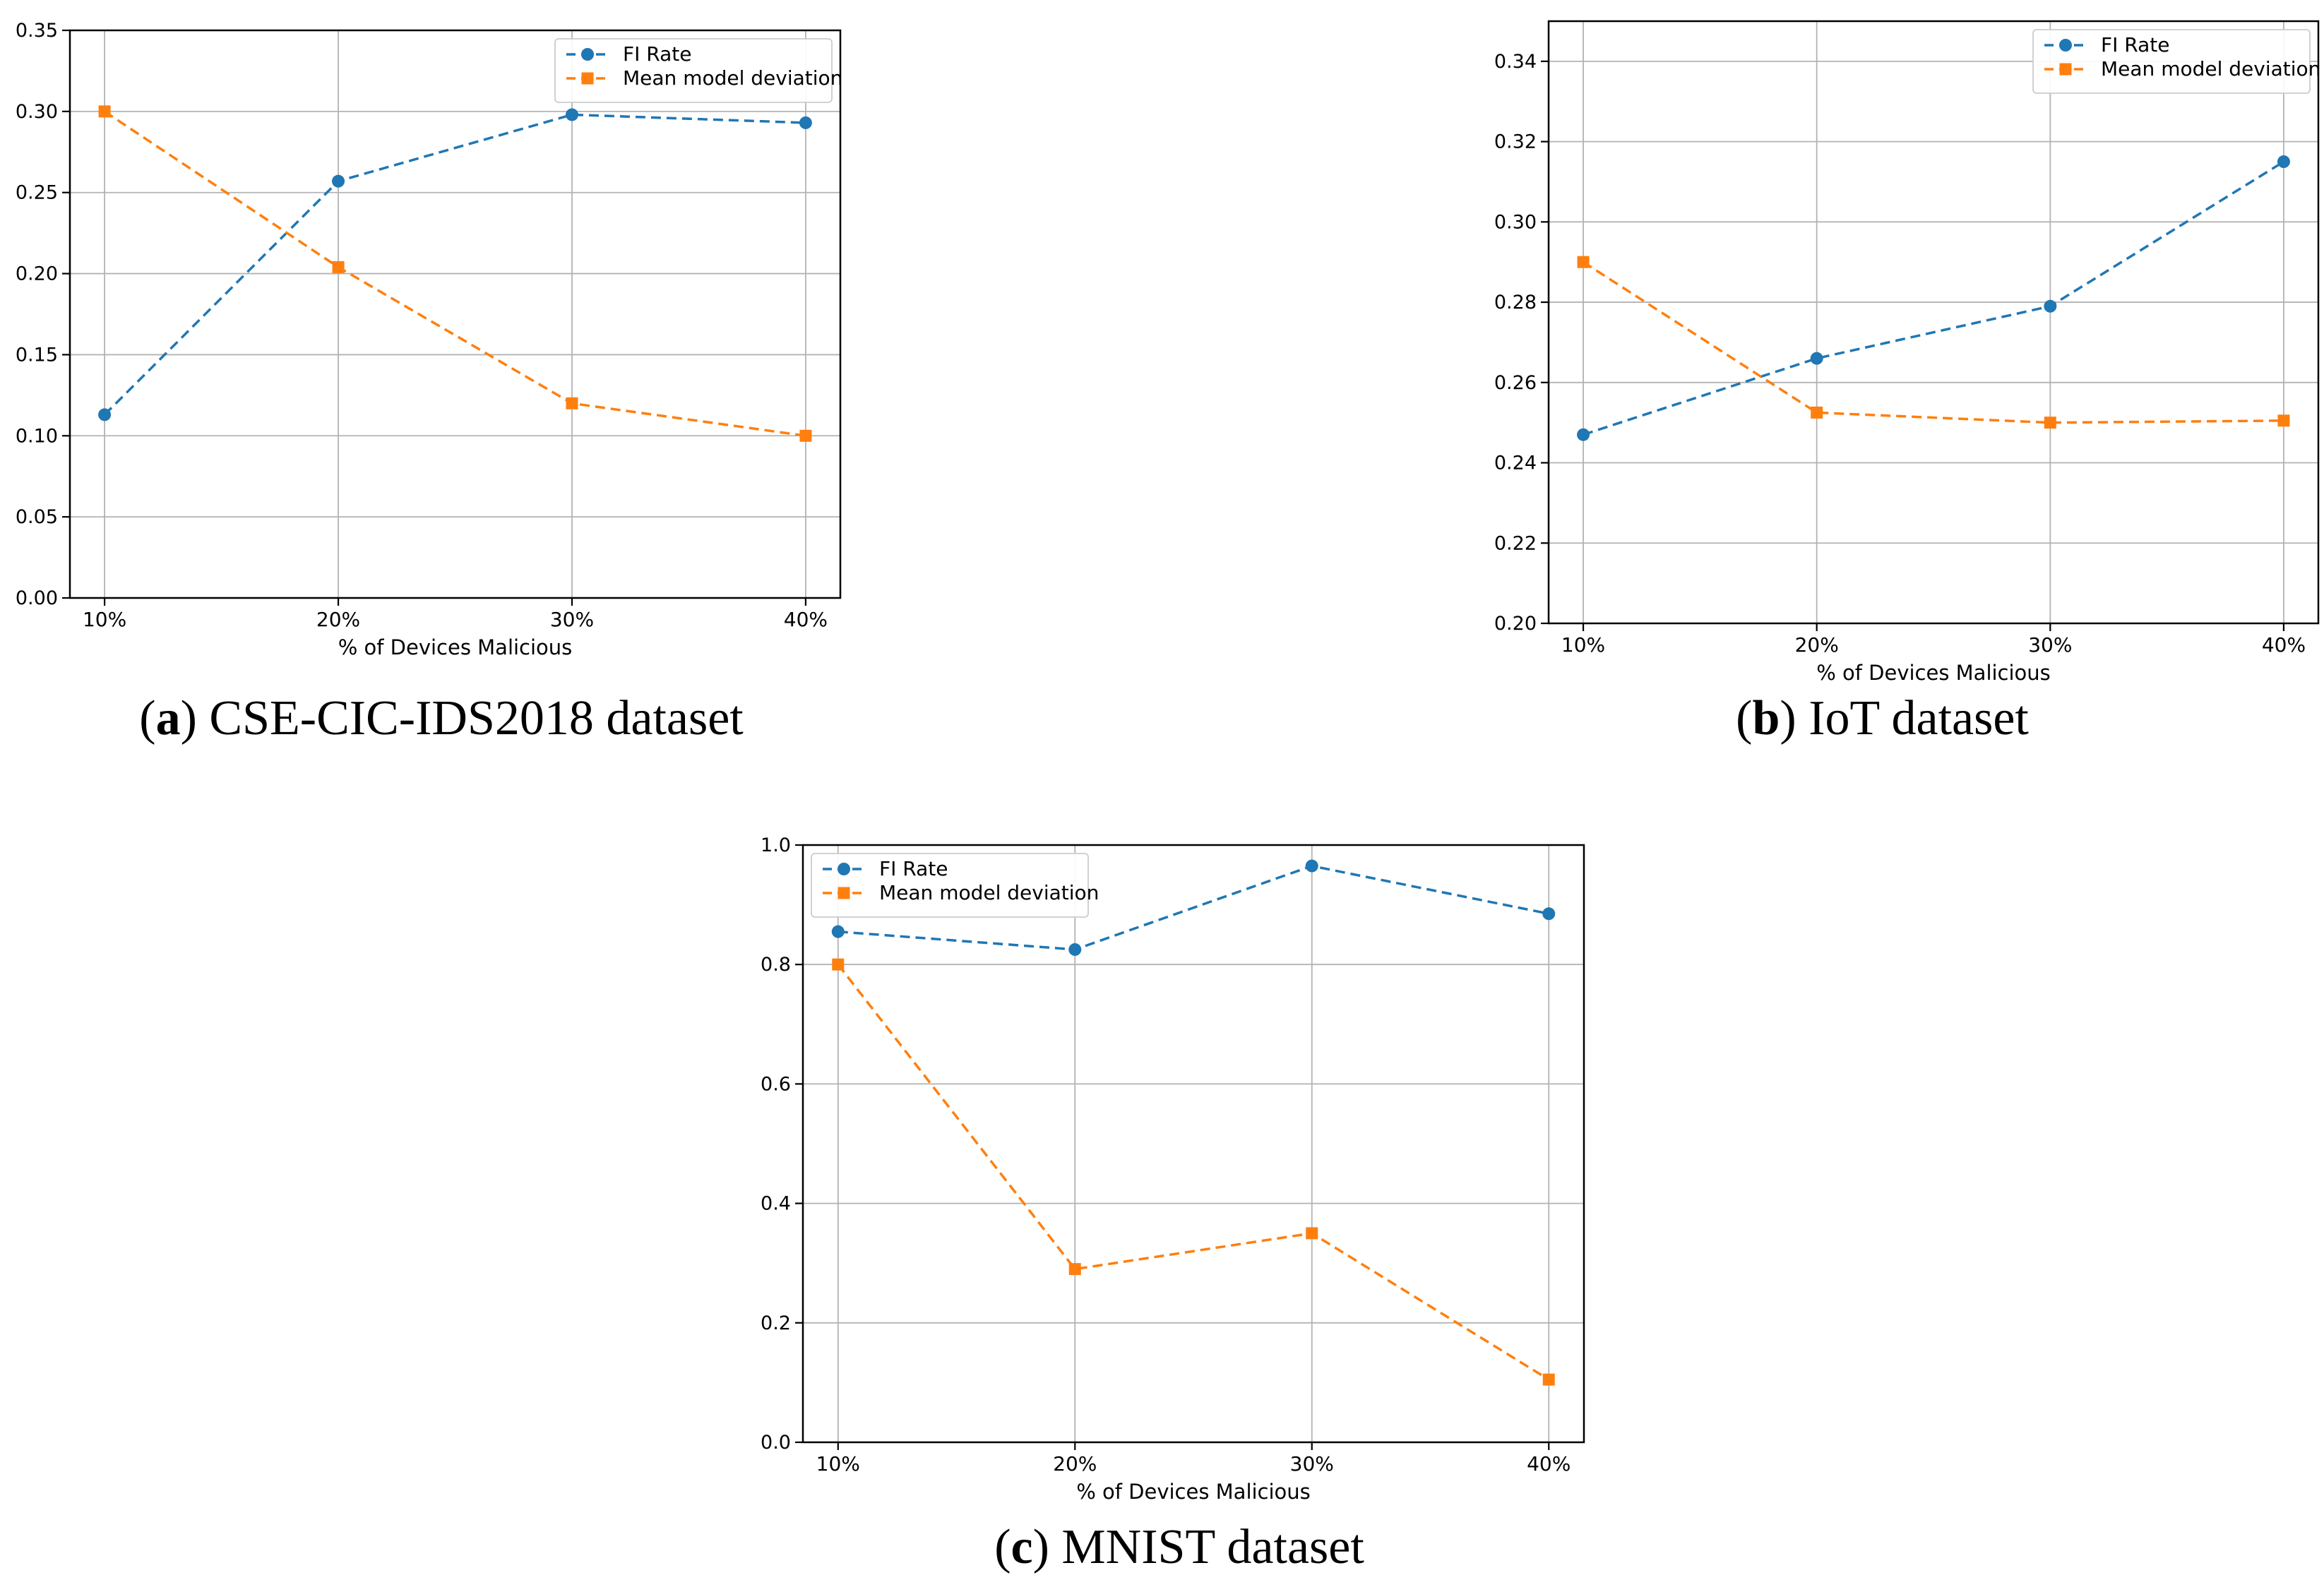  I want to click on legend-box, so click(2171, 61).